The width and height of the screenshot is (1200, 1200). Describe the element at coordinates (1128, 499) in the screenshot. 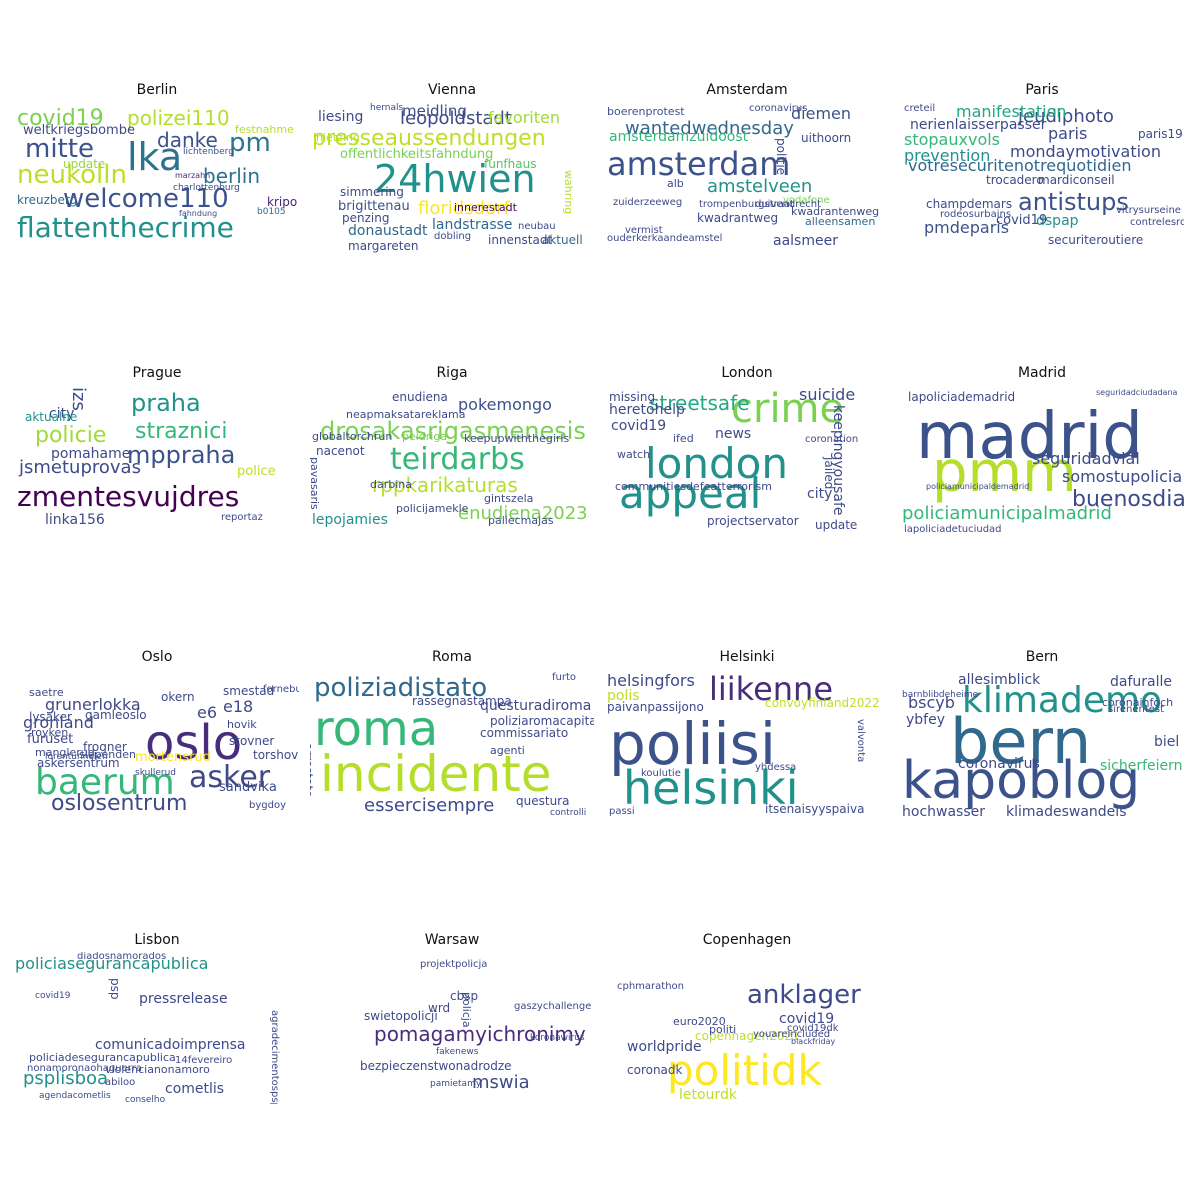

I see `wordcloud-word: buenosdias` at that location.